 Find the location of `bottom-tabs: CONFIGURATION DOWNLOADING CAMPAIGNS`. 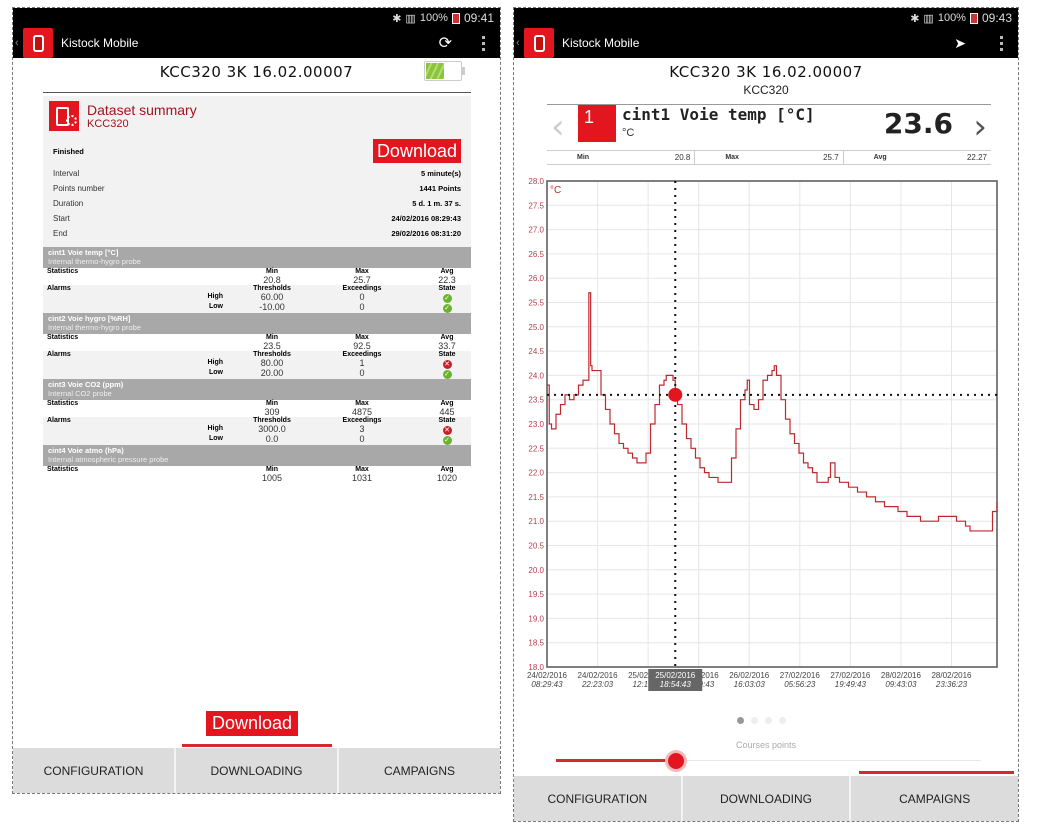

bottom-tabs: CONFIGURATION DOWNLOADING CAMPAIGNS is located at coordinates (766, 798).